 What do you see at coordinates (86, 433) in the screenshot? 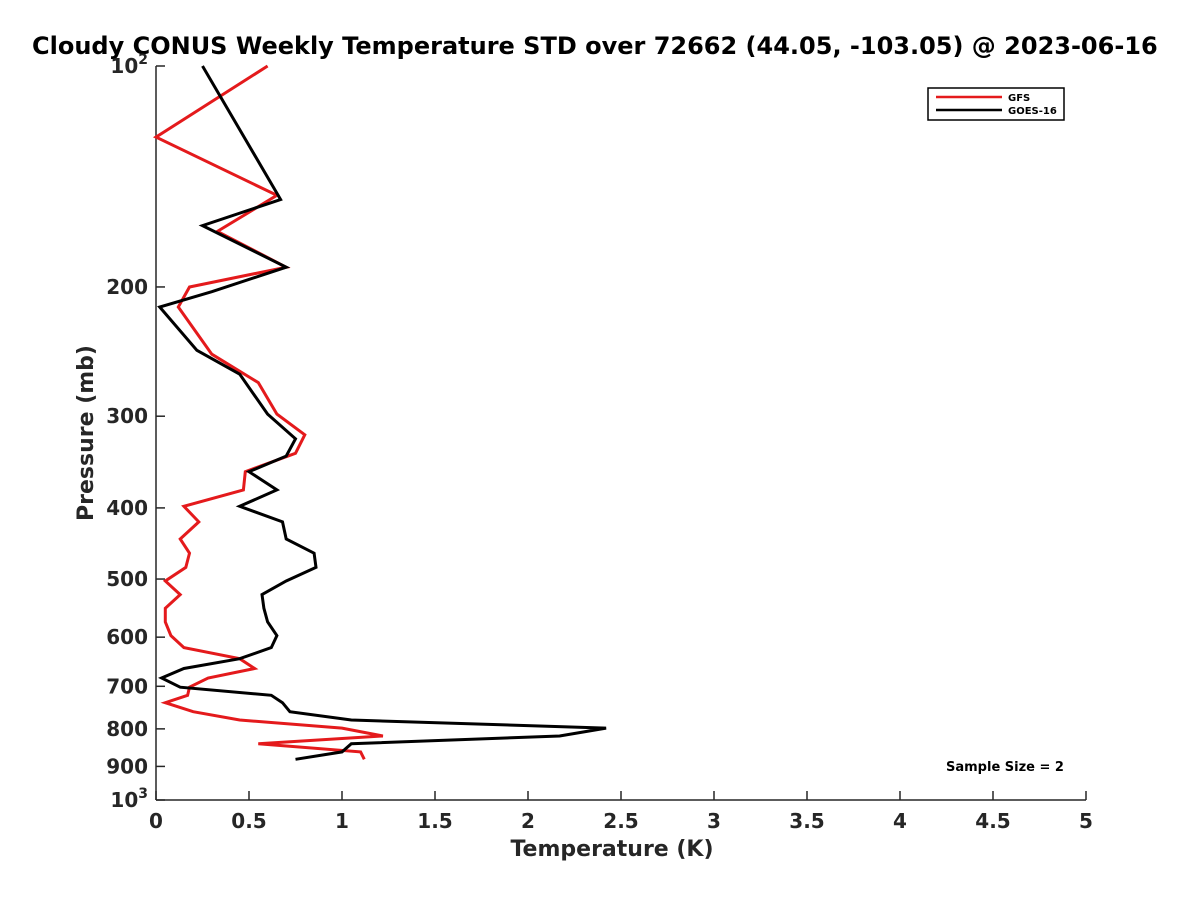
I see `y-axis-label: Pressure (mb)` at bounding box center [86, 433].